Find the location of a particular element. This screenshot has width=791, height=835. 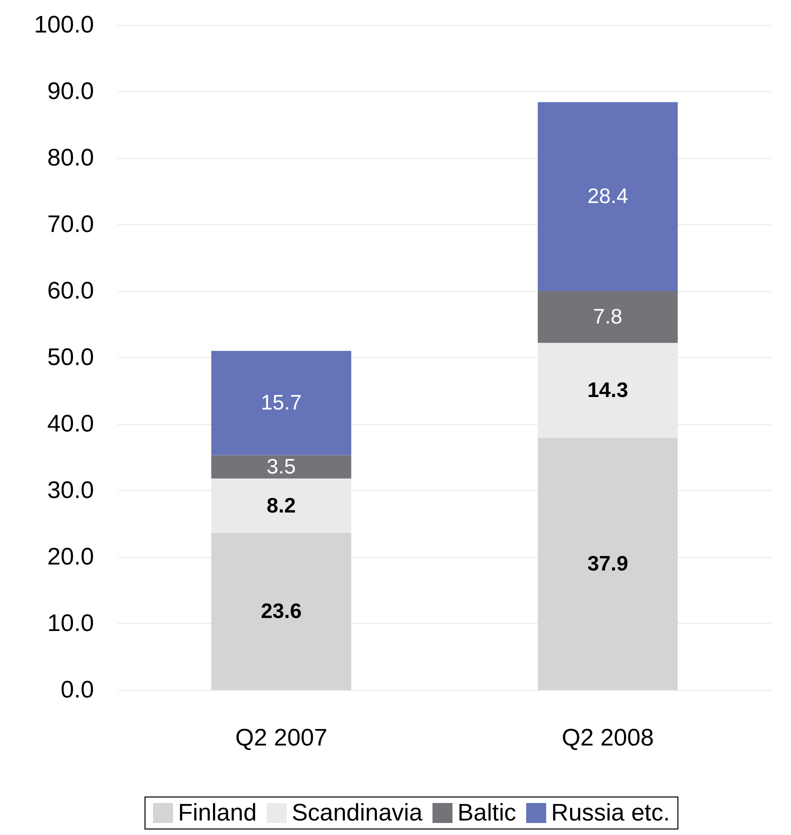

data-label: 23.6 is located at coordinates (281, 612).